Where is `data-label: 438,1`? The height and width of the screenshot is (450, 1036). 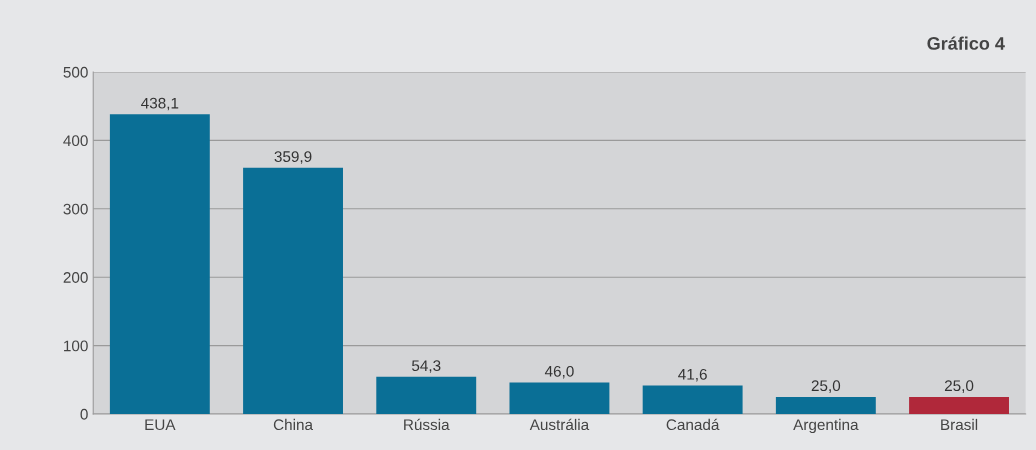
data-label: 438,1 is located at coordinates (160, 104).